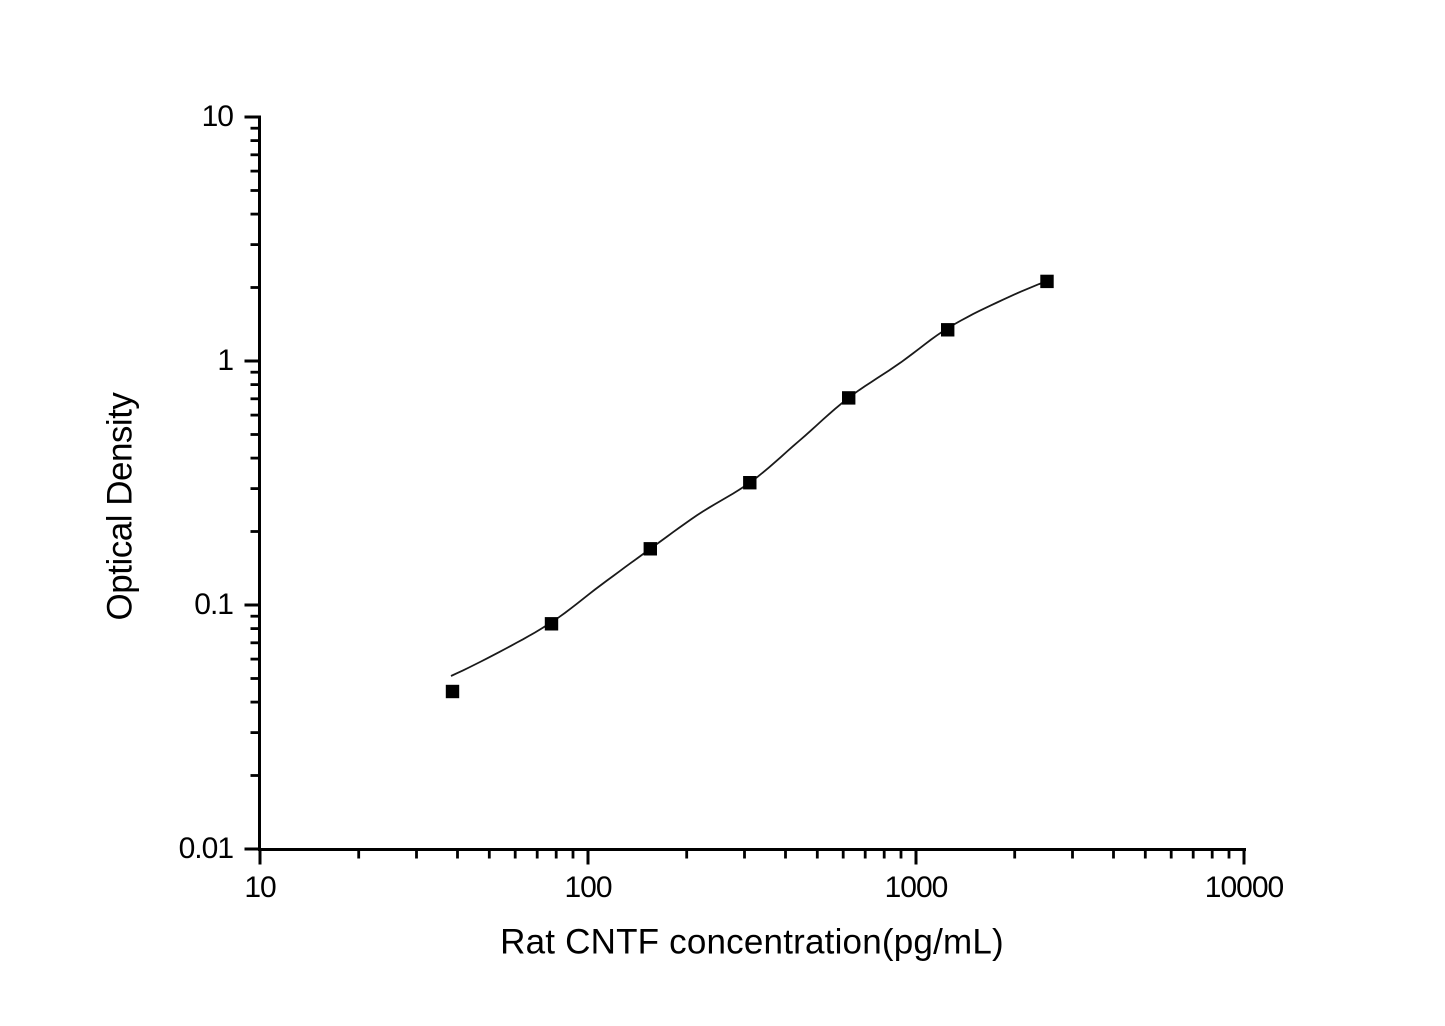 The width and height of the screenshot is (1445, 1026). What do you see at coordinates (1244, 887) in the screenshot?
I see `svg-text: 10000` at bounding box center [1244, 887].